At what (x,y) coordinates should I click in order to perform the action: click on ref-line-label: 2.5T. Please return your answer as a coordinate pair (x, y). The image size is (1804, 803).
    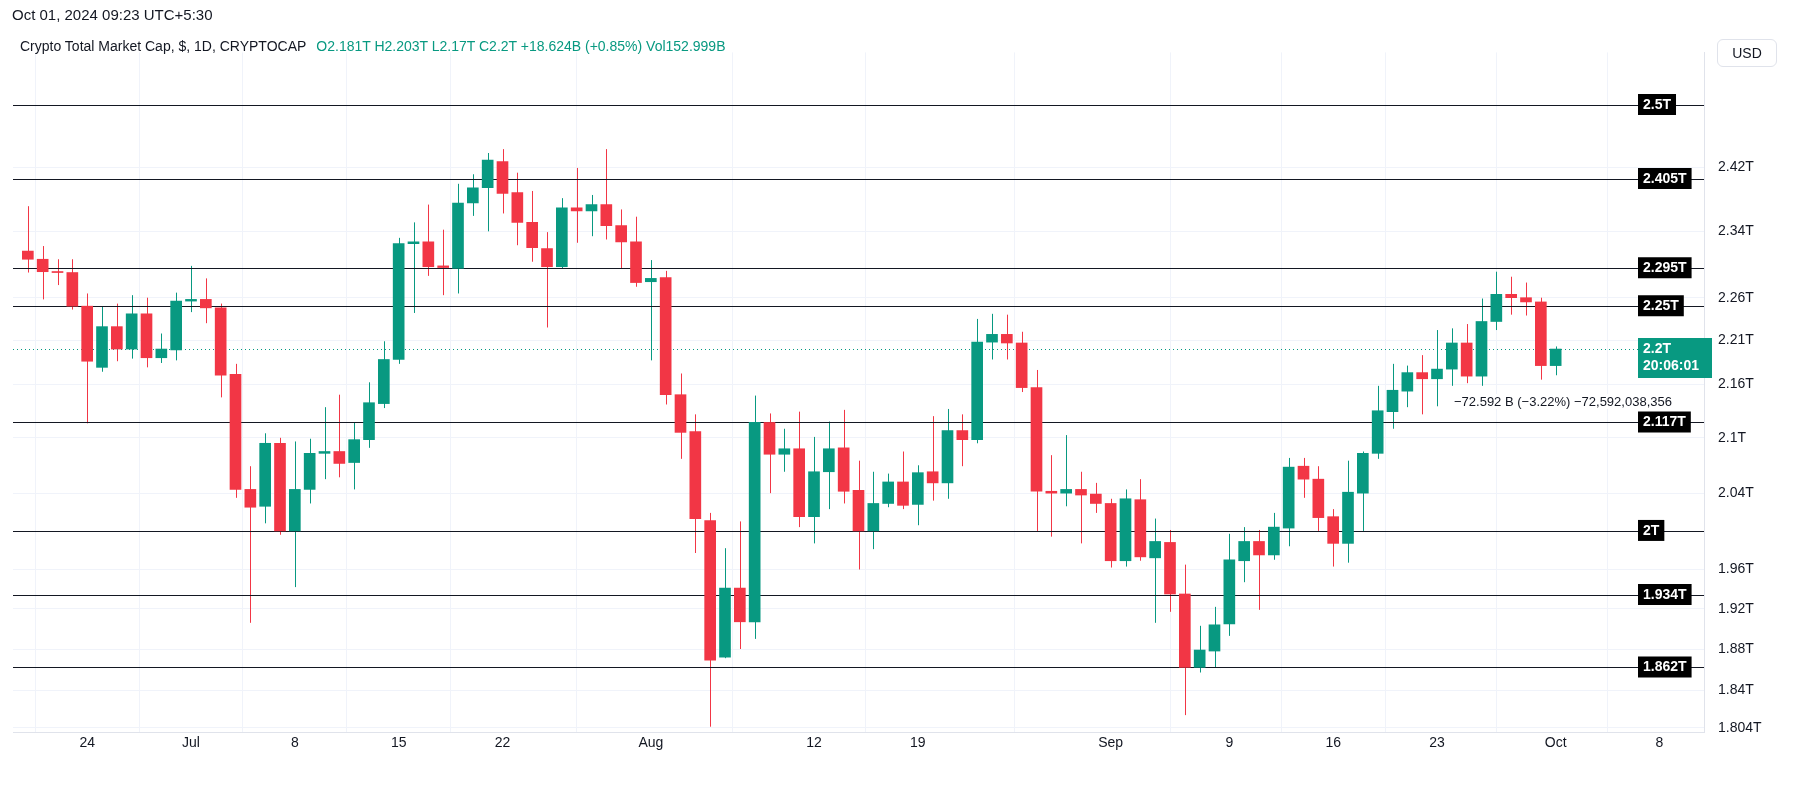
    Looking at the image, I should click on (1657, 103).